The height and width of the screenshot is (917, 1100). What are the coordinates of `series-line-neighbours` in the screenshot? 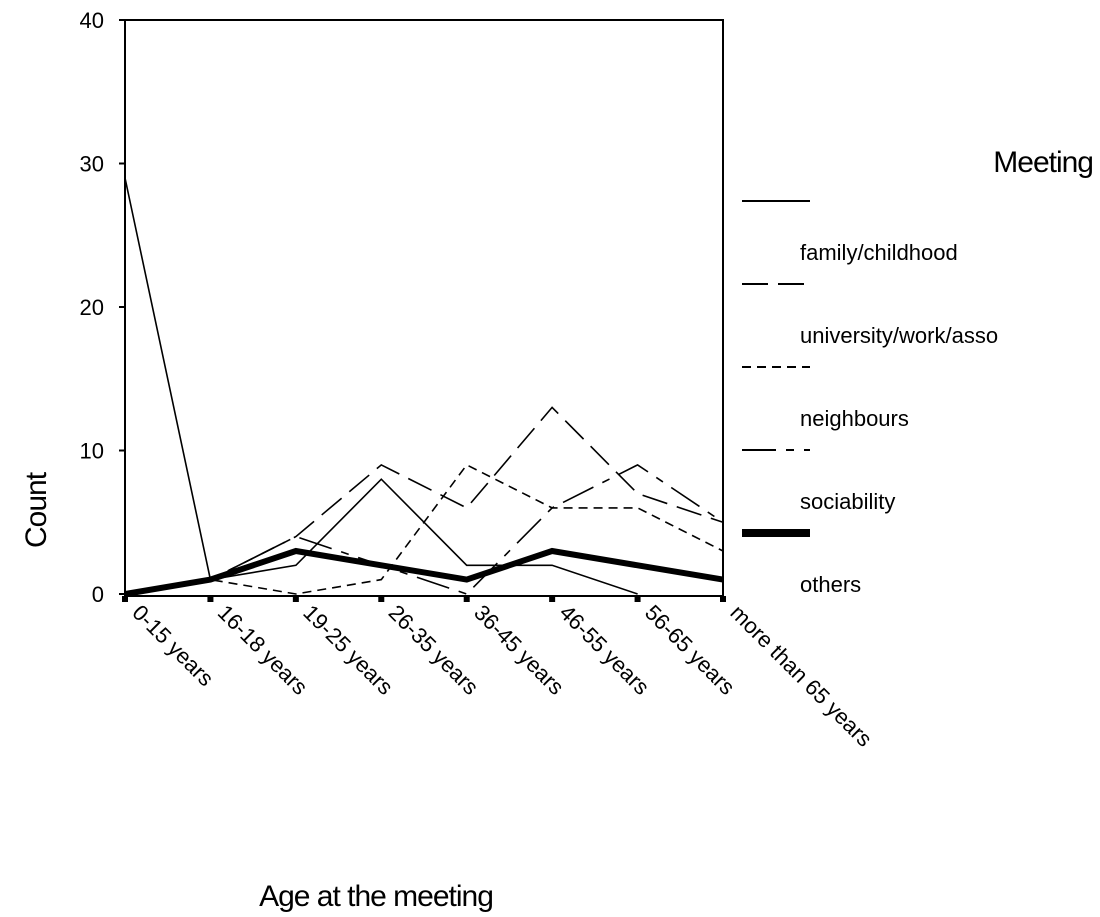 It's located at (424, 529).